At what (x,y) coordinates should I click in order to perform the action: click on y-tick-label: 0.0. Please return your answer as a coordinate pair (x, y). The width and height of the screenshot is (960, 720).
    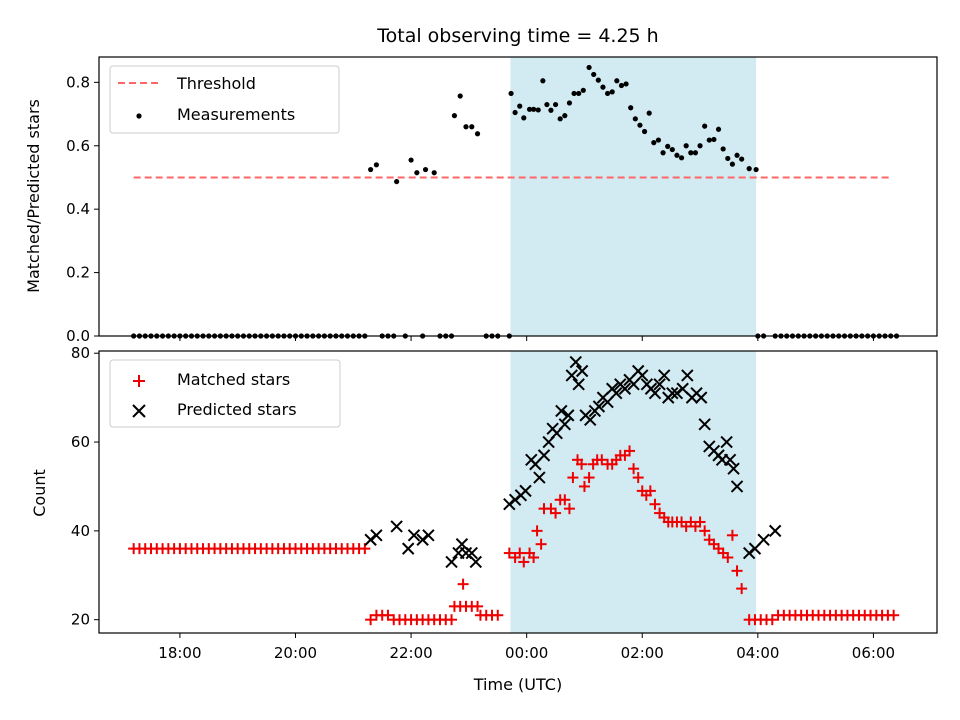
    Looking at the image, I should click on (78, 336).